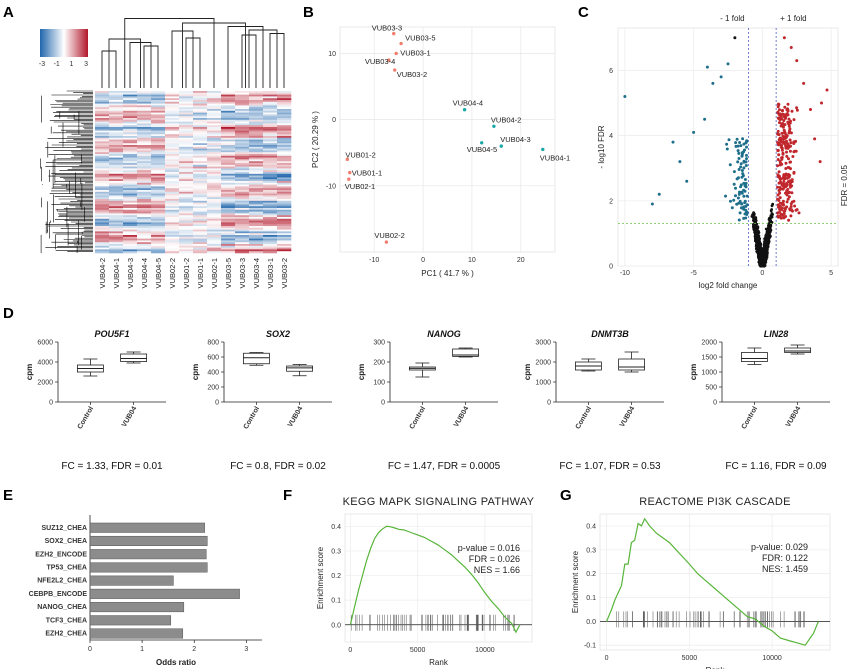  Describe the element at coordinates (785, 558) in the screenshot. I see `gsea-stat-text: FDR: 0.122` at that location.